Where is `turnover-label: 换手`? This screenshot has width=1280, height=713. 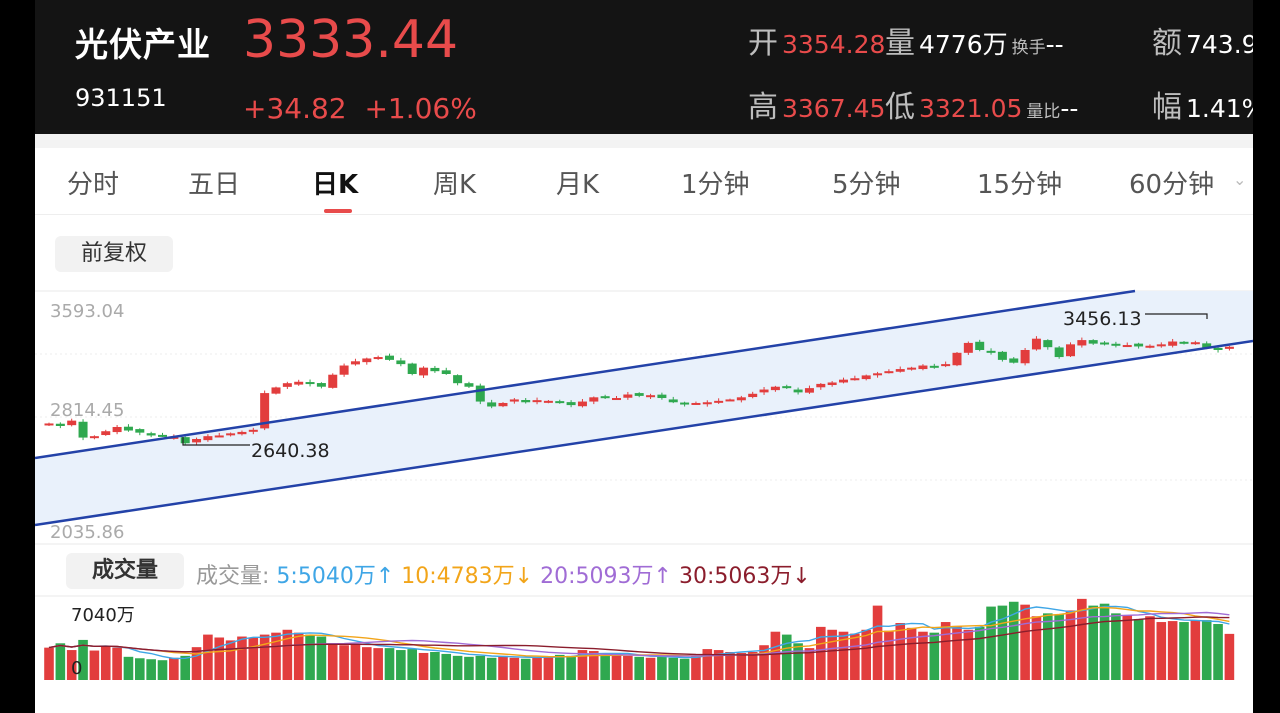 turnover-label: 换手 is located at coordinates (1028, 48).